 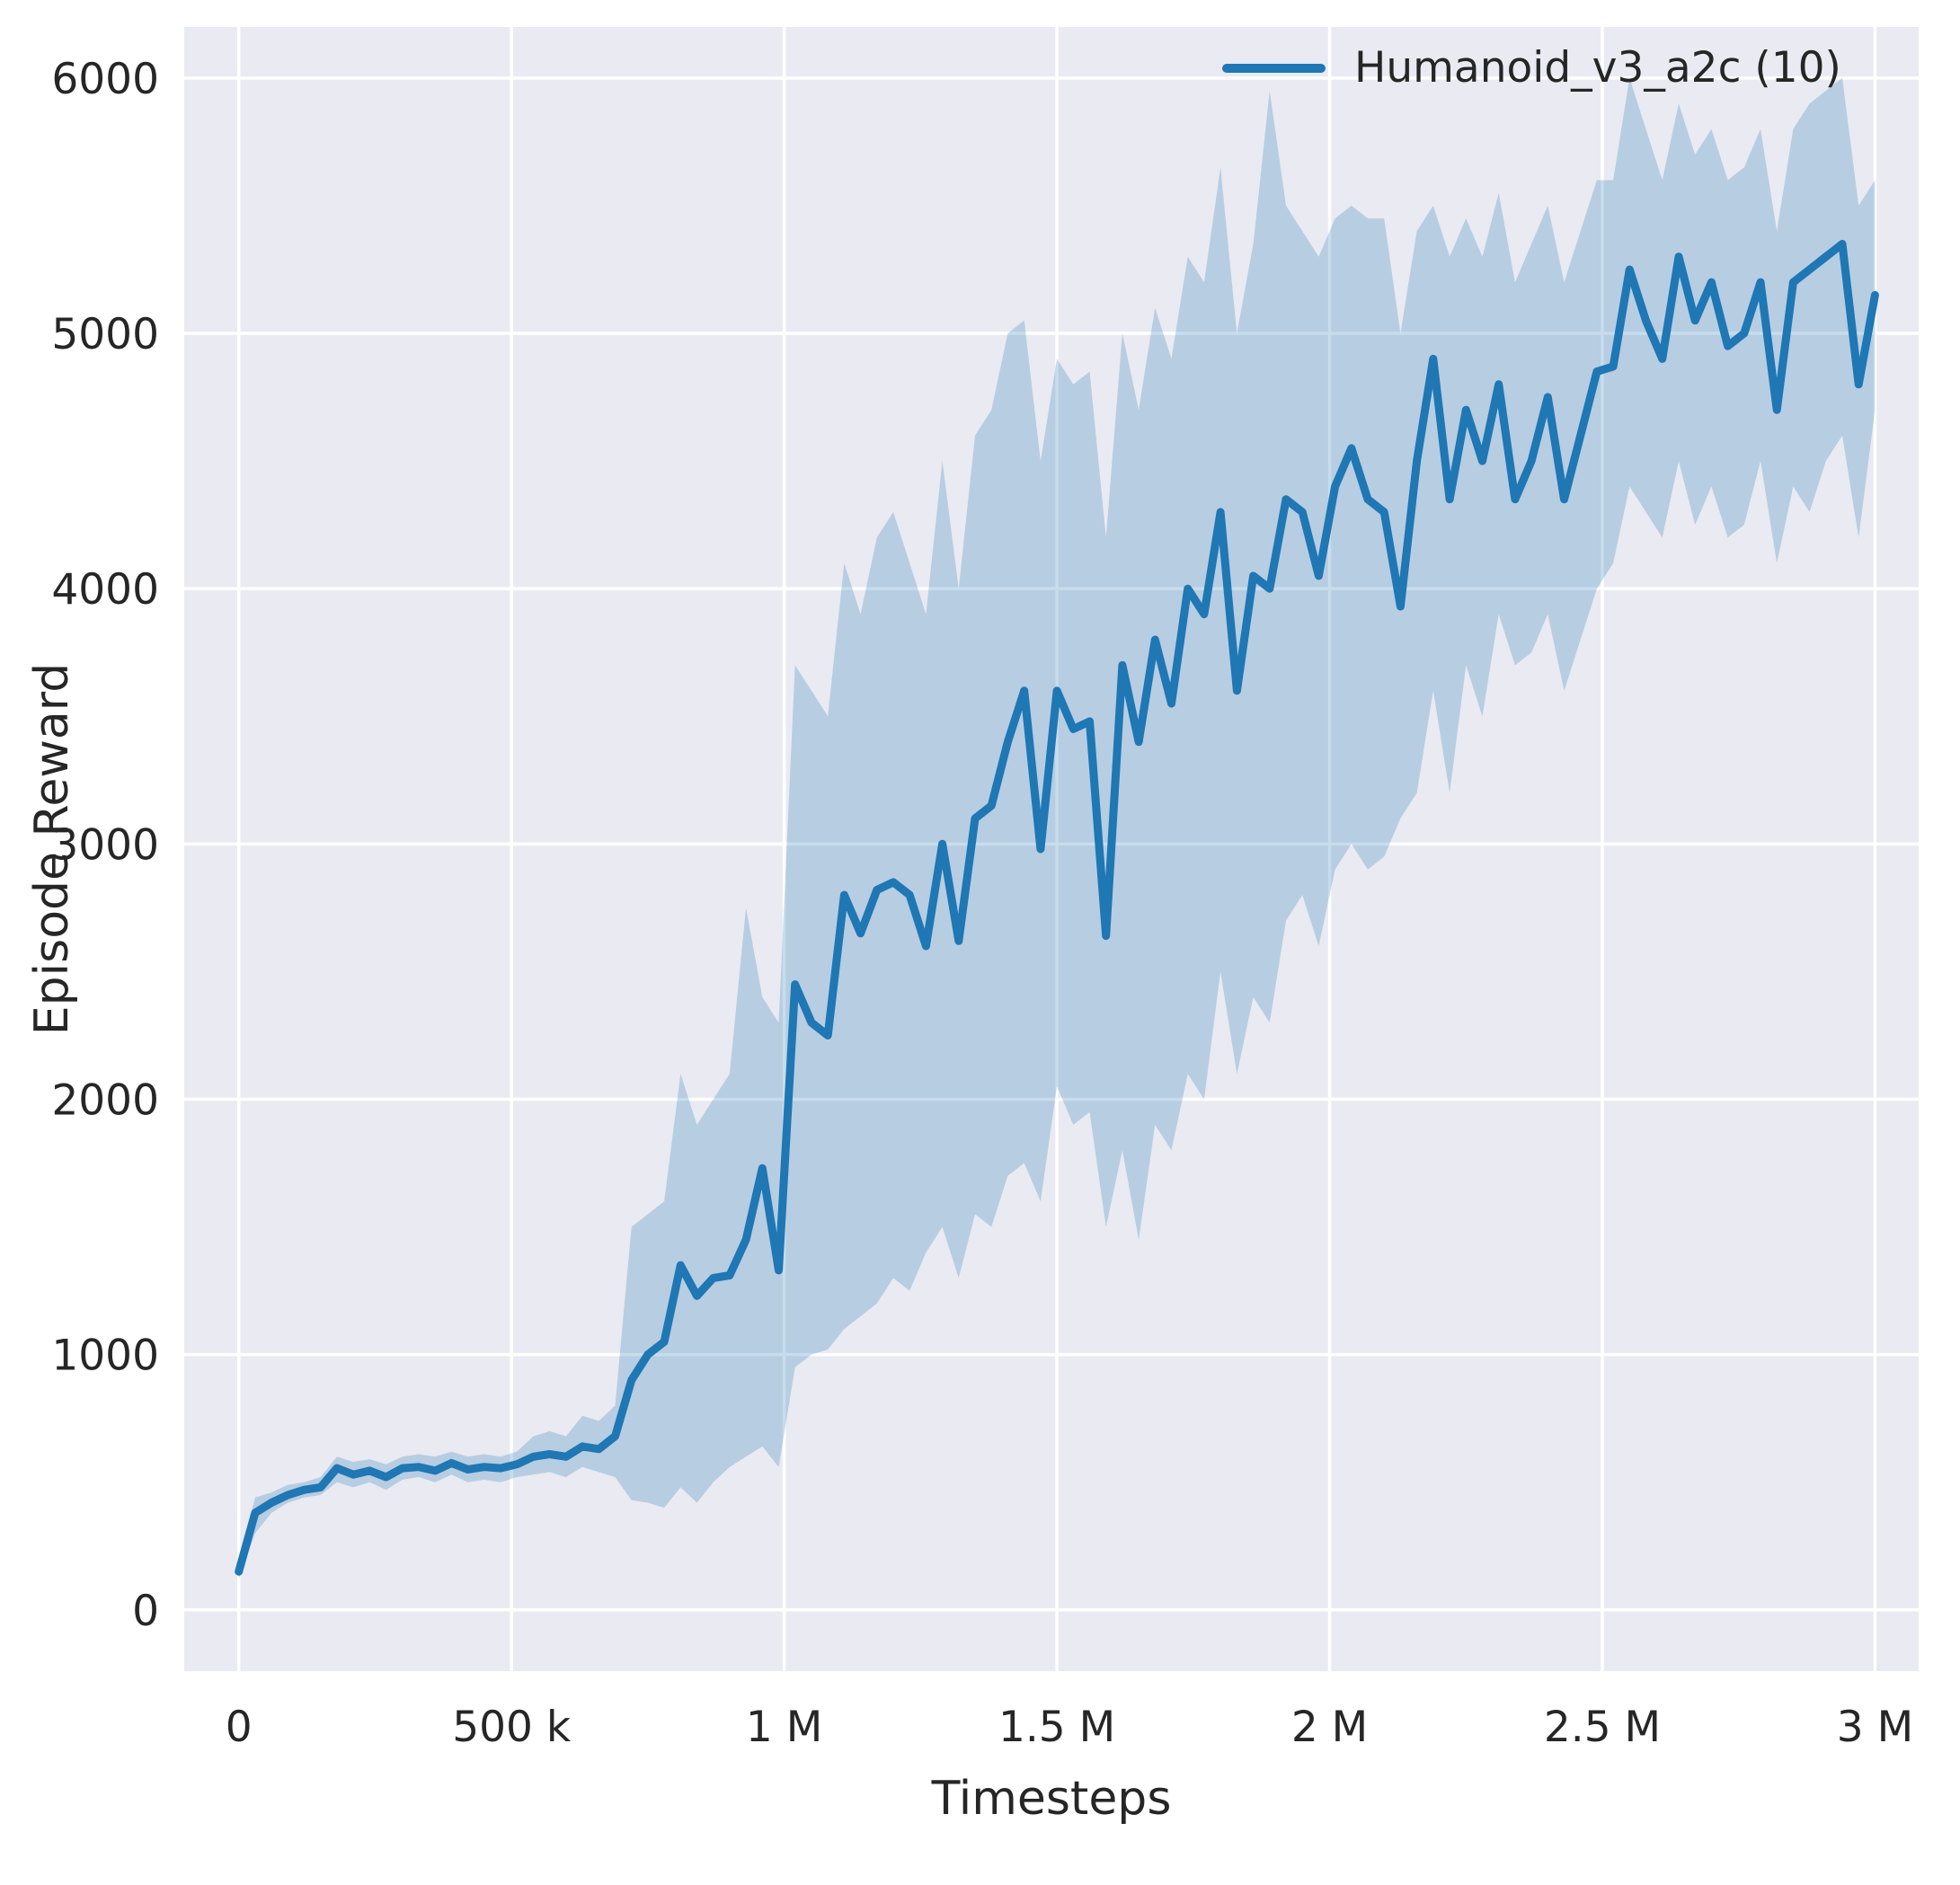 I want to click on x-tick-label: 500 k, so click(x=512, y=1727).